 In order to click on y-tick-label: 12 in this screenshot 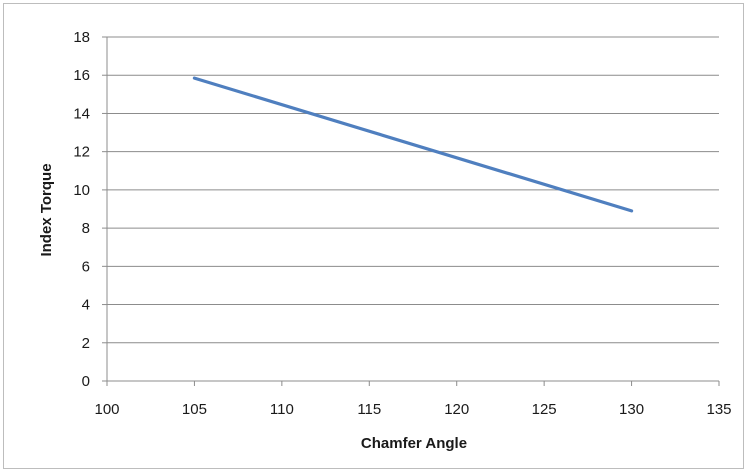, I will do `click(81, 152)`.